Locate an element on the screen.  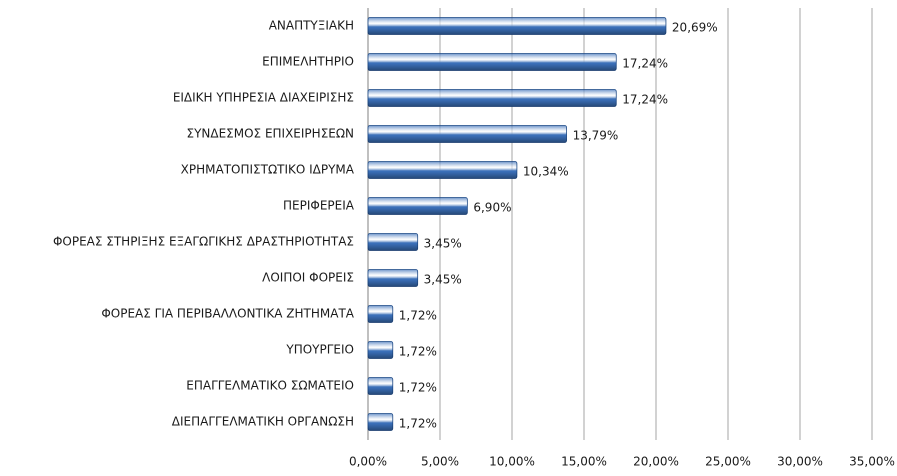
y-tick-label: ΧΡΗΜΑΤΟΠΙΣΤΩΤΙΚΟ ΙΔΡΥΜΑ is located at coordinates (268, 170).